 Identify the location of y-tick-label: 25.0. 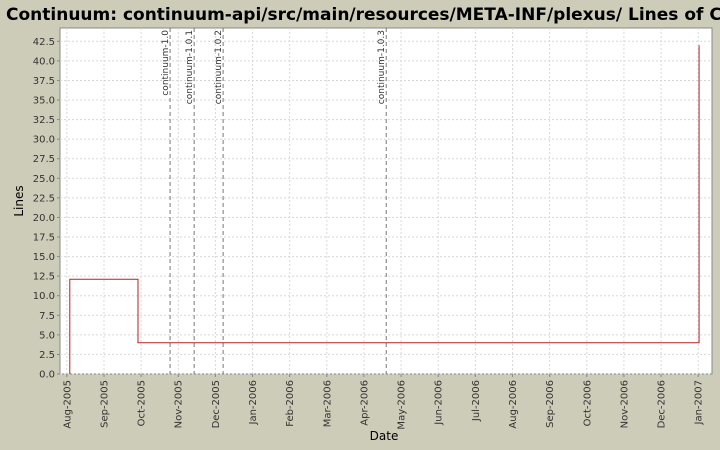
(44, 179).